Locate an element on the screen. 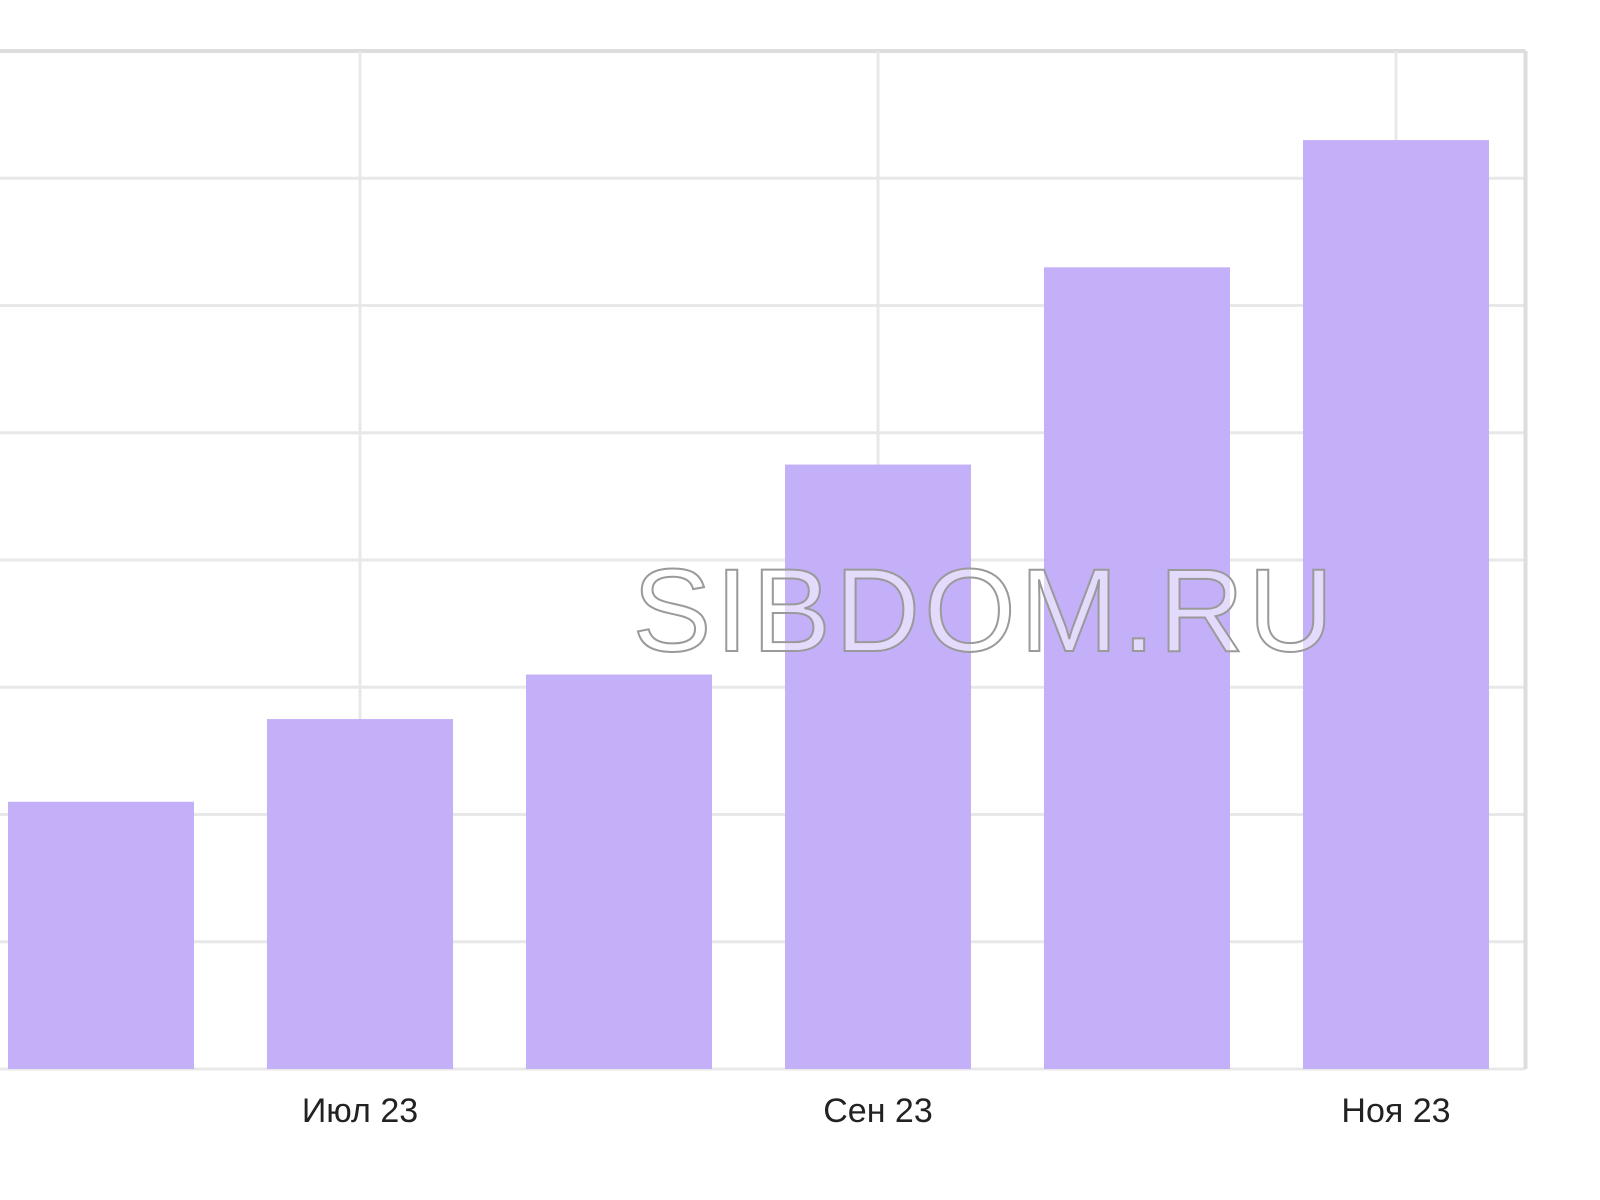 This screenshot has width=1600, height=1200. labels: Июл 23 Сен 23 Ноя 23 is located at coordinates (876, 1111).